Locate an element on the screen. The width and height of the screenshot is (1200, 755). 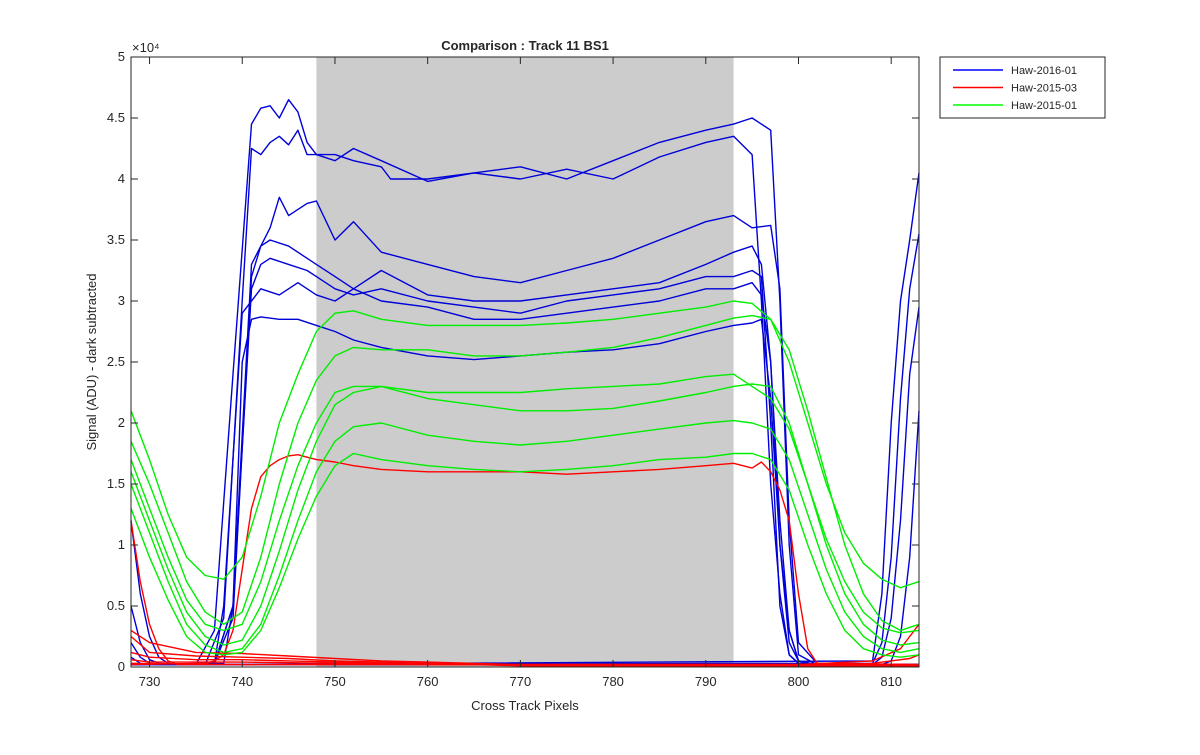
x-tick-label: 740 is located at coordinates (242, 681).